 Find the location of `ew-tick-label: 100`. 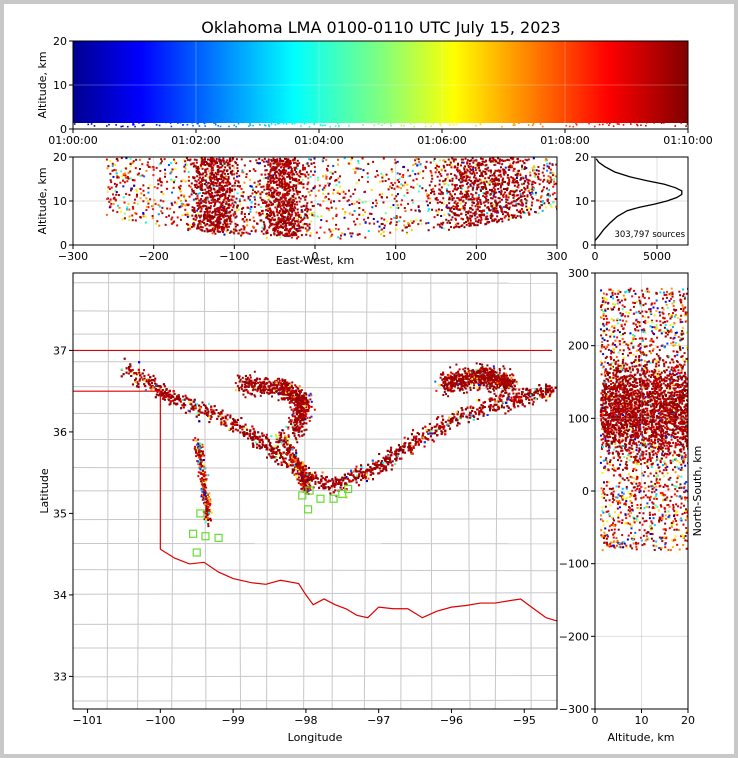

ew-tick-label: 100 is located at coordinates (395, 256).